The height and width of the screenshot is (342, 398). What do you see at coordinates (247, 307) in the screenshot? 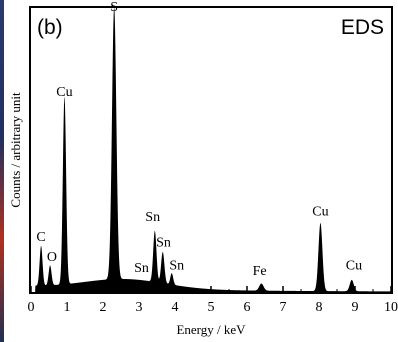
I see `x-tick-label: 6` at bounding box center [247, 307].